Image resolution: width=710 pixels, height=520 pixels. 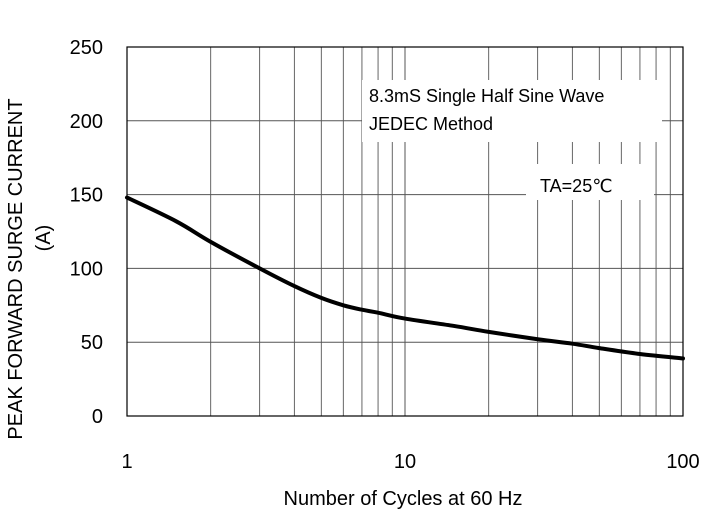 I want to click on y-tick-label: 100, so click(x=86, y=269).